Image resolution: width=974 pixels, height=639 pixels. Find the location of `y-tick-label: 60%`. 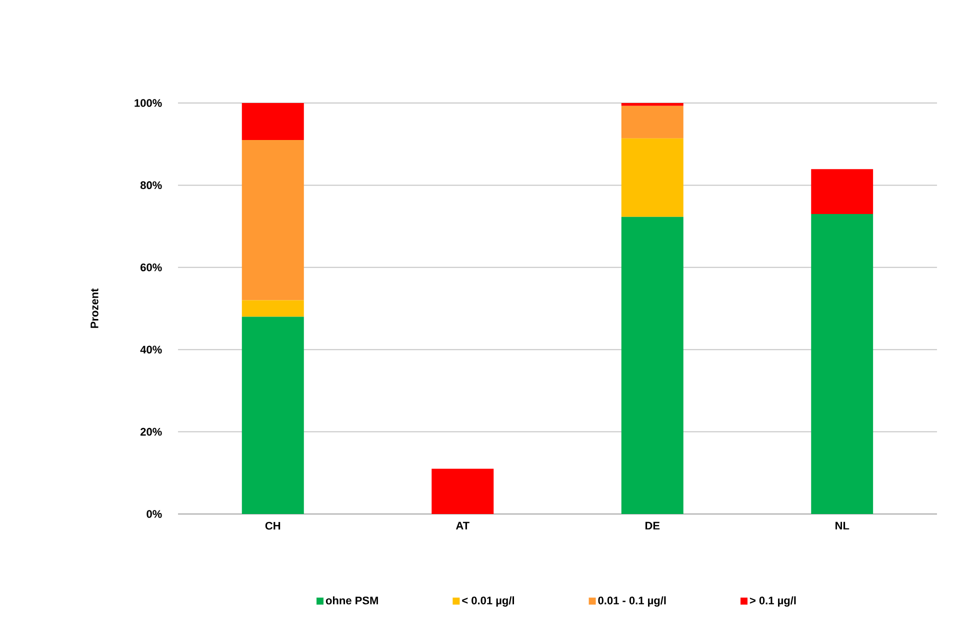

y-tick-label: 60% is located at coordinates (151, 268).